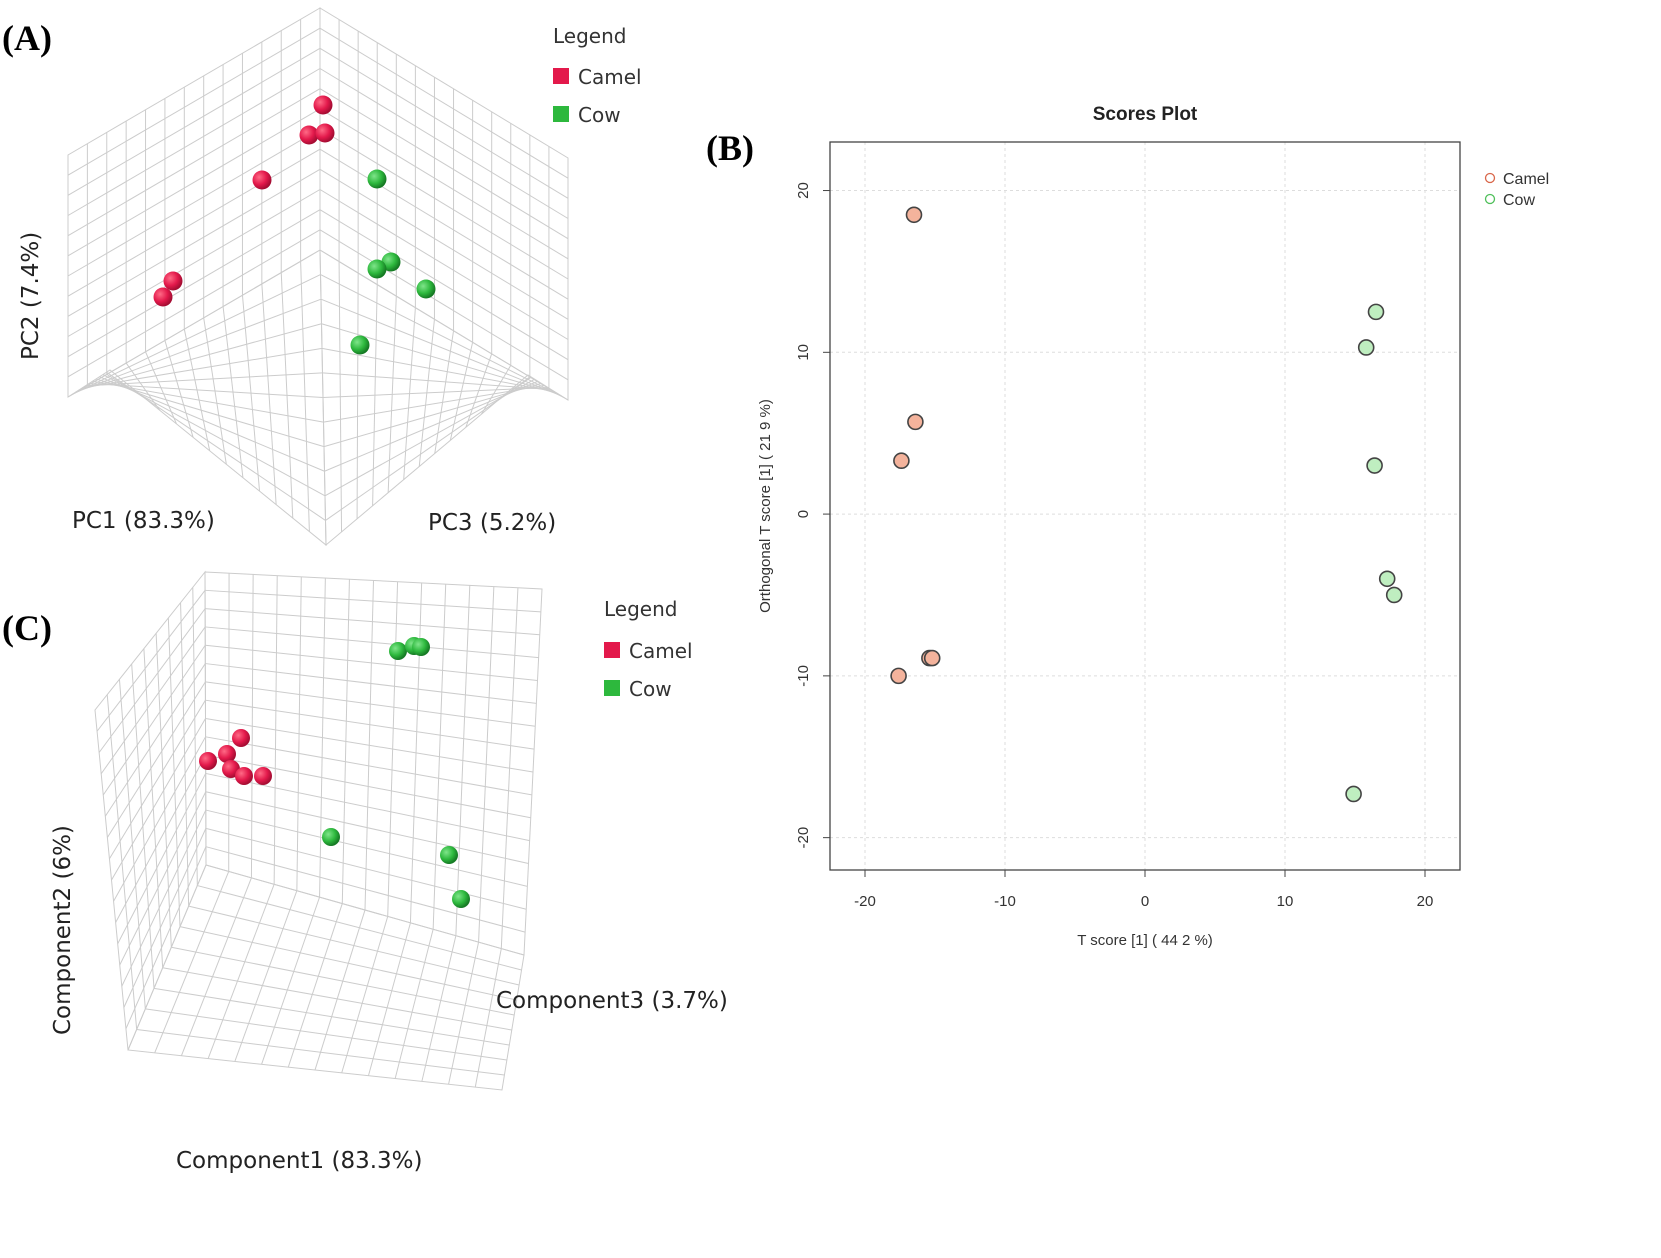  What do you see at coordinates (1516, 190) in the screenshot?
I see `panel-b-legend: Camel Cow` at bounding box center [1516, 190].